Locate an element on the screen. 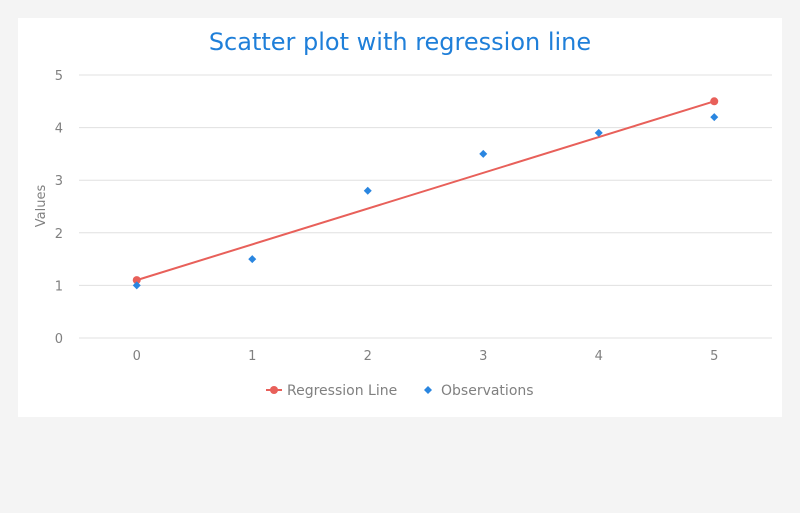 Image resolution: width=800 pixels, height=513 pixels. x-tick-label: 2 is located at coordinates (368, 356).